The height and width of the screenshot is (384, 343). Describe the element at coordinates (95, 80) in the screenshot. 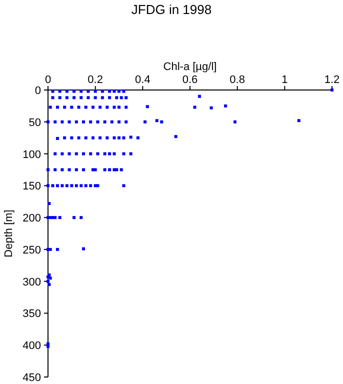

I see `x-tick-label: 0.2` at that location.